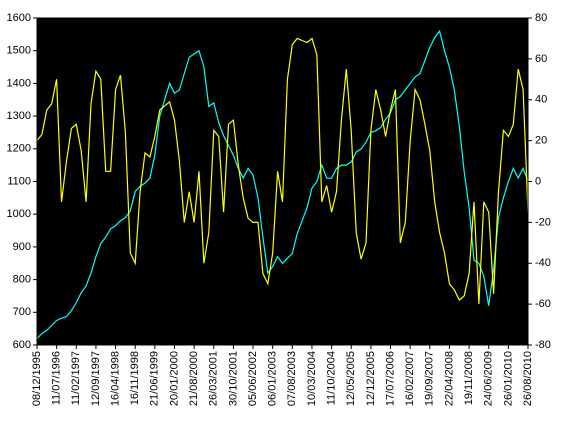  What do you see at coordinates (371, 378) in the screenshot?
I see `x-tick-label: 12/12/2005` at bounding box center [371, 378].